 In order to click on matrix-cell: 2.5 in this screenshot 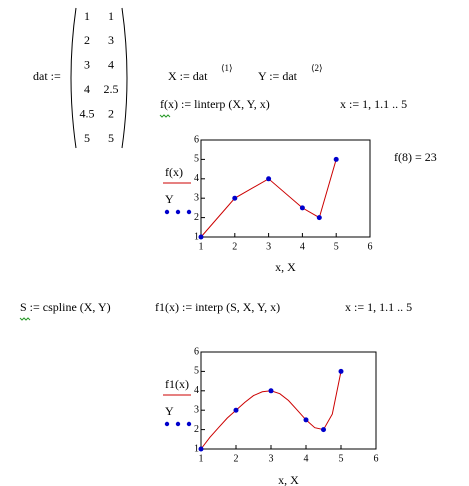, I will do `click(111, 89)`.